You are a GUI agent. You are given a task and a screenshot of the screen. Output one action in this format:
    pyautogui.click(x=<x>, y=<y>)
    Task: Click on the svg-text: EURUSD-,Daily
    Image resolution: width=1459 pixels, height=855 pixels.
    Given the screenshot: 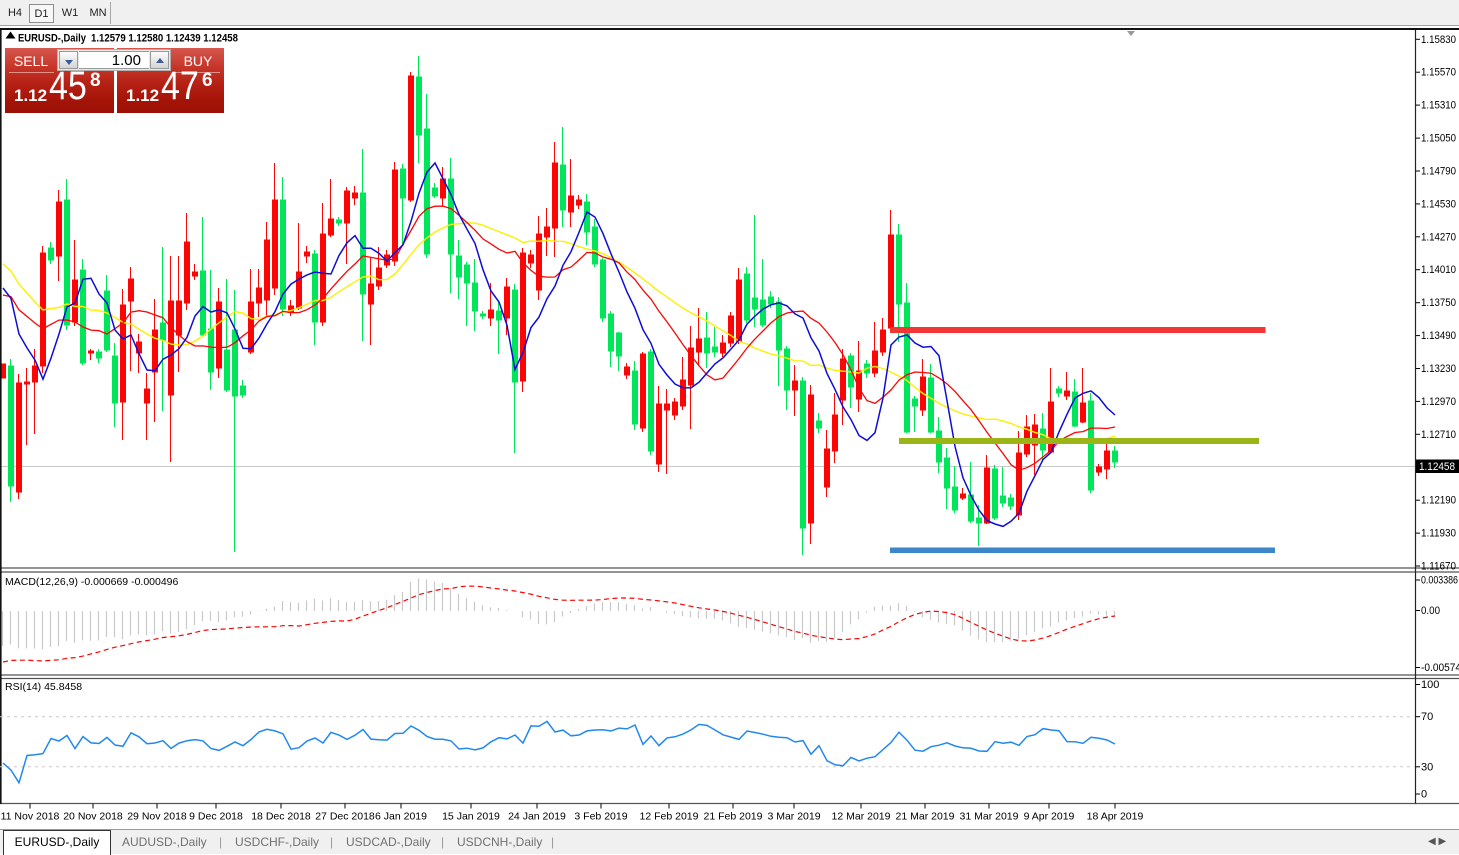 What is the action you would take?
    pyautogui.click(x=52, y=39)
    